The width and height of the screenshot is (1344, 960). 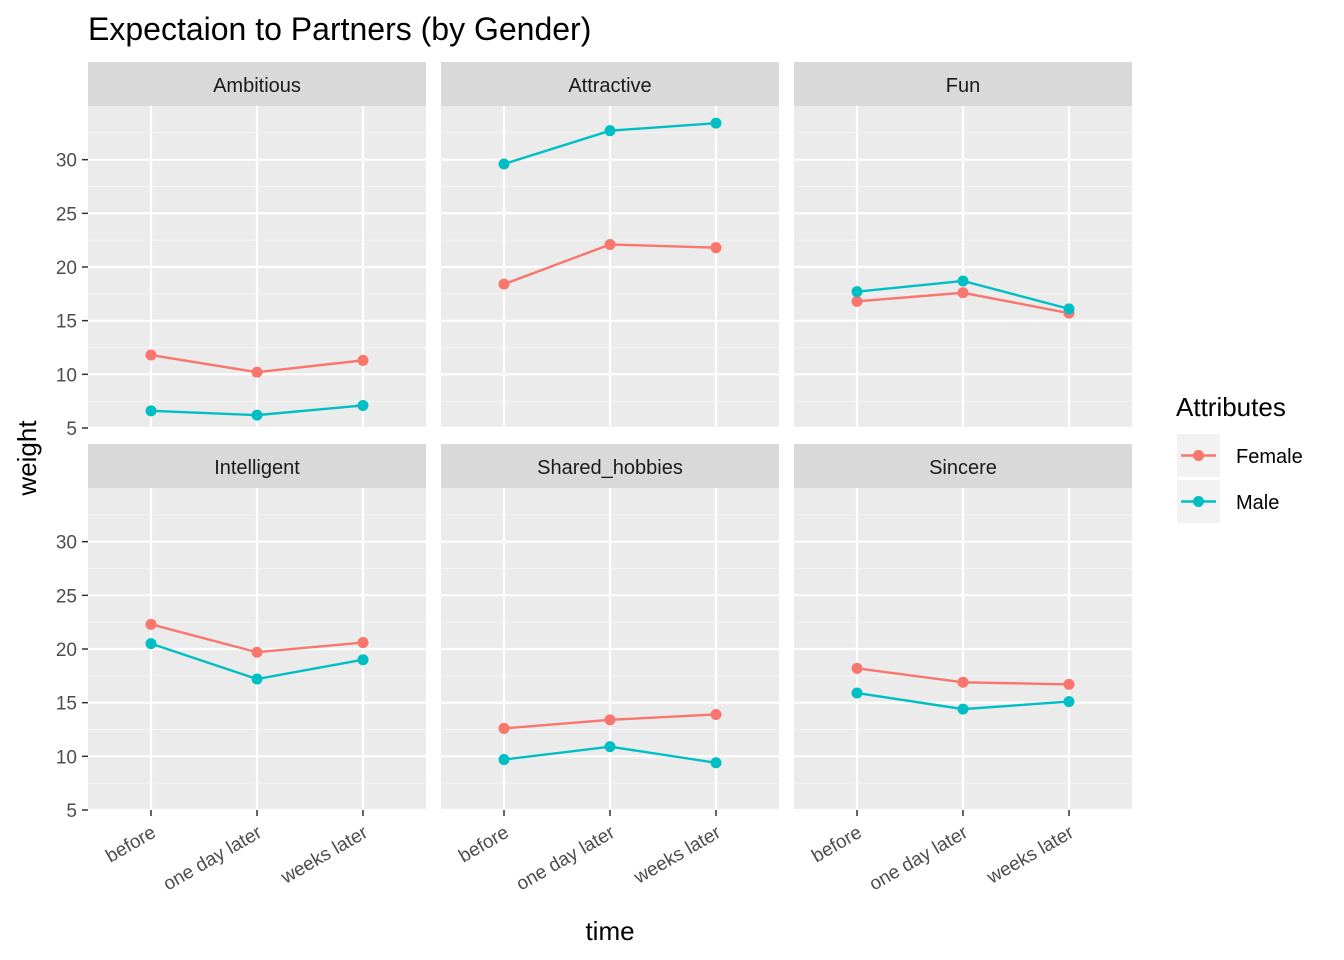 I want to click on facet-strip-label: Ambitious, so click(x=257, y=86).